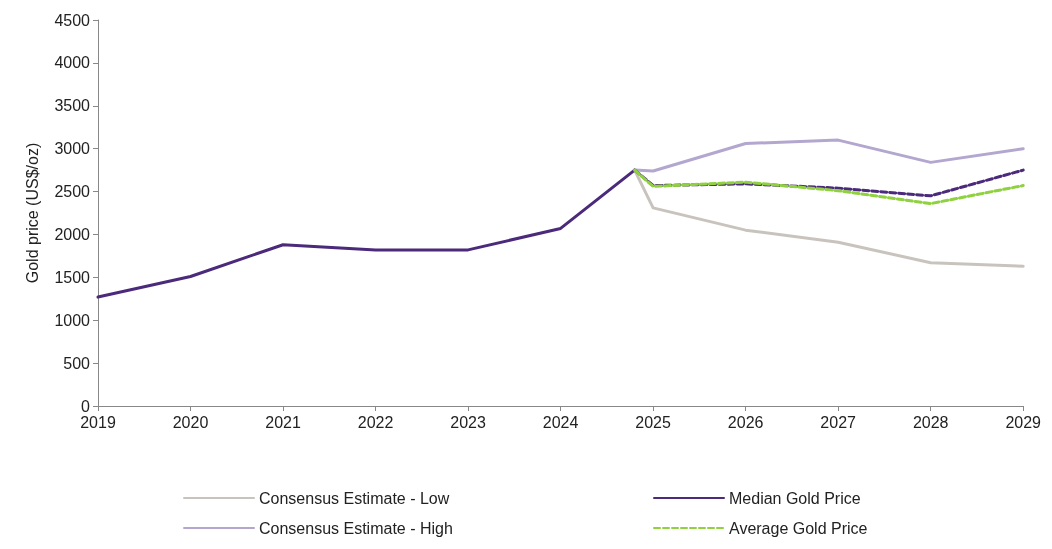 Image resolution: width=1052 pixels, height=549 pixels. Describe the element at coordinates (86, 406) in the screenshot. I see `y-tick-label: 0` at that location.